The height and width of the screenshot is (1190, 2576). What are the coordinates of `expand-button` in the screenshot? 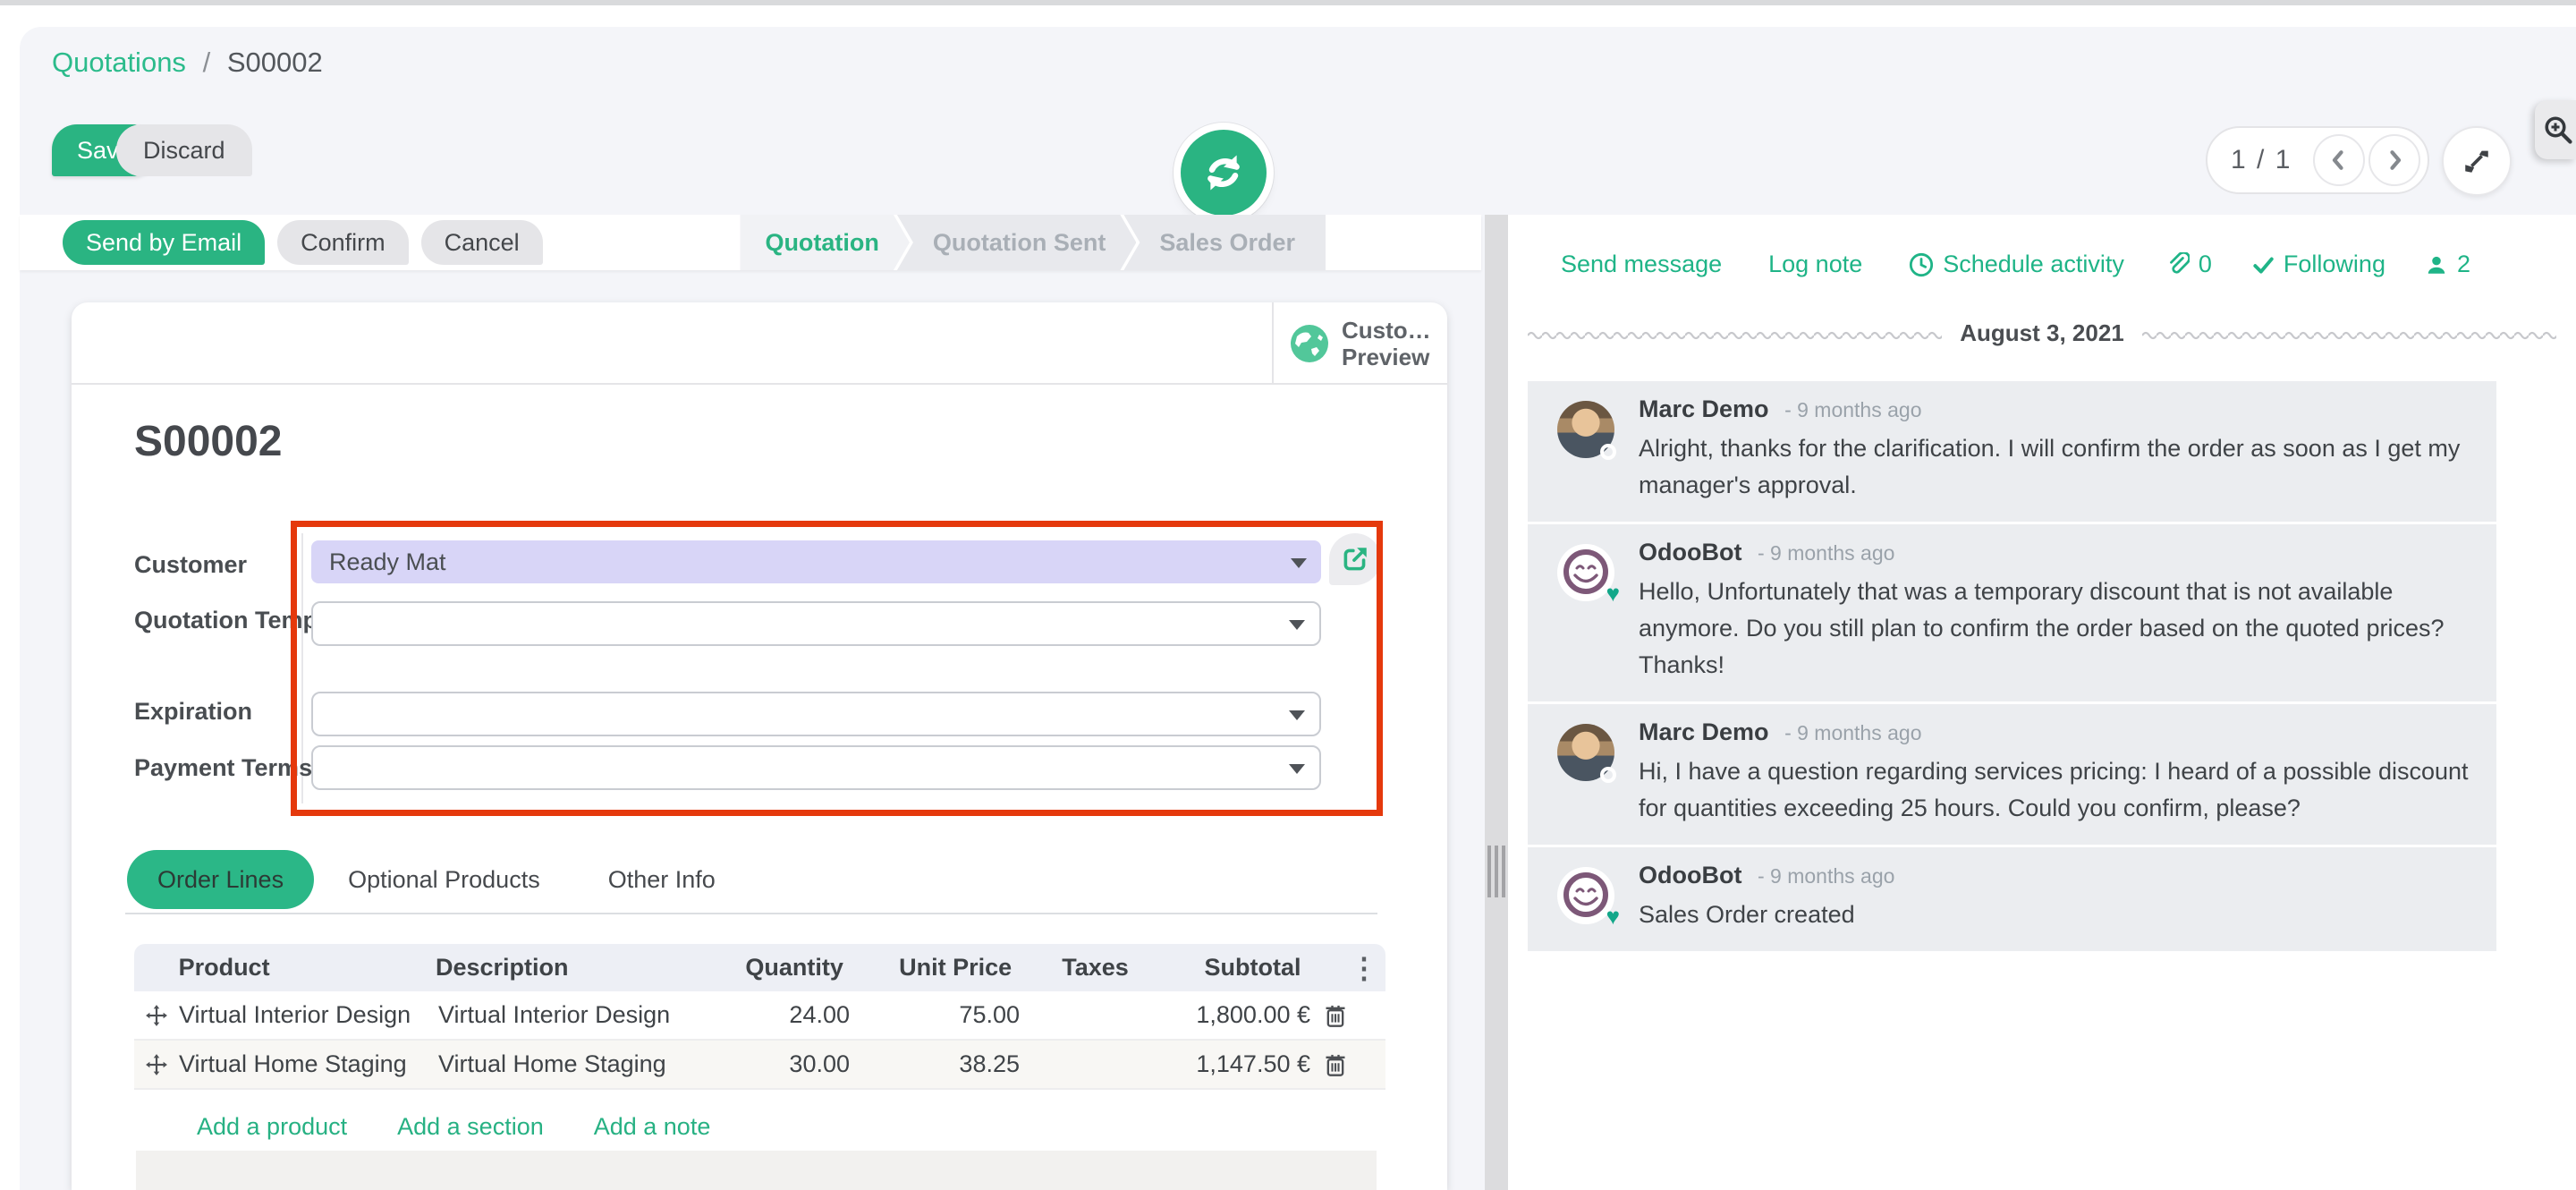 It's located at (2477, 161).